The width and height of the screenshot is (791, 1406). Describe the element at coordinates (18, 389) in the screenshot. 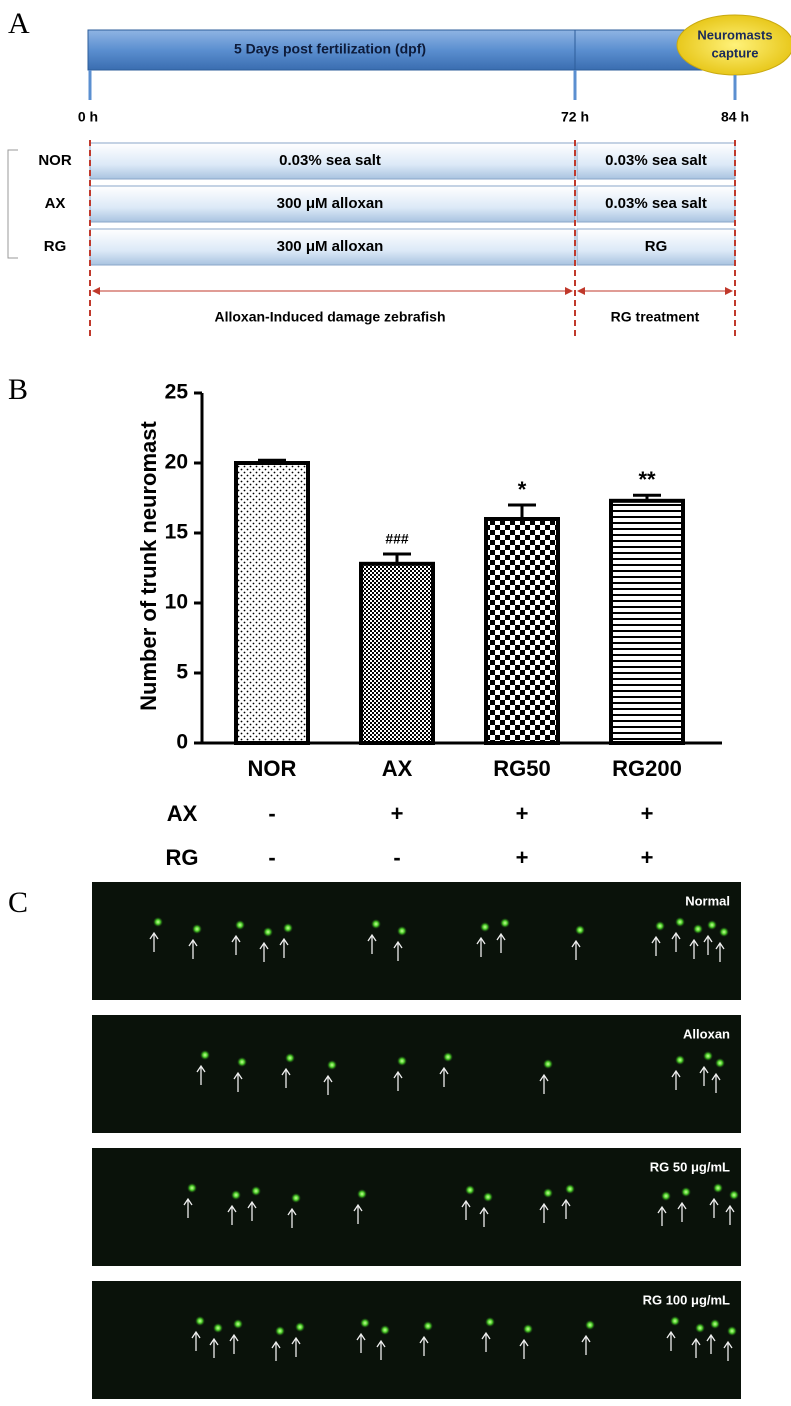

I see `panel-label: B` at that location.